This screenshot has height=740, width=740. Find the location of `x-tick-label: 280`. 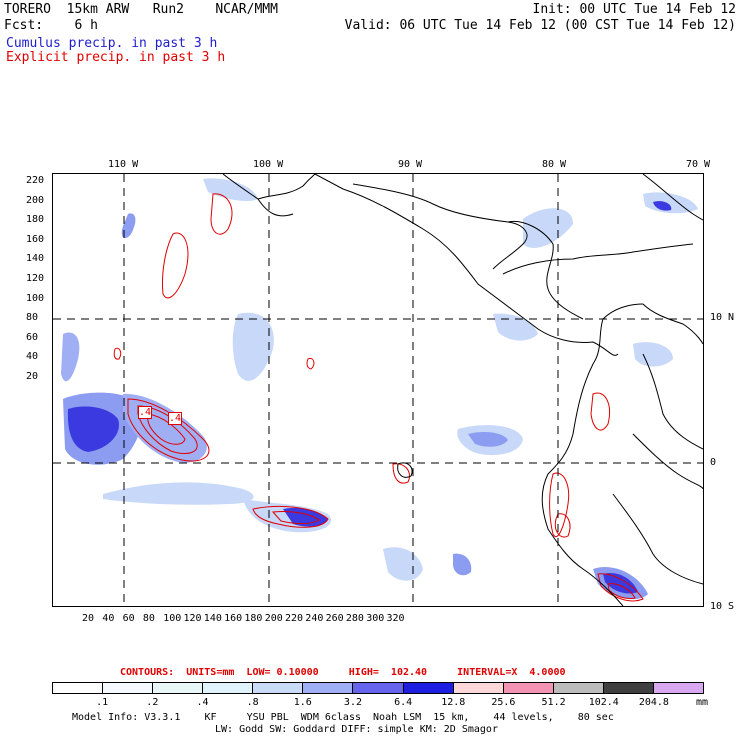

x-tick-label: 280 is located at coordinates (354, 618).